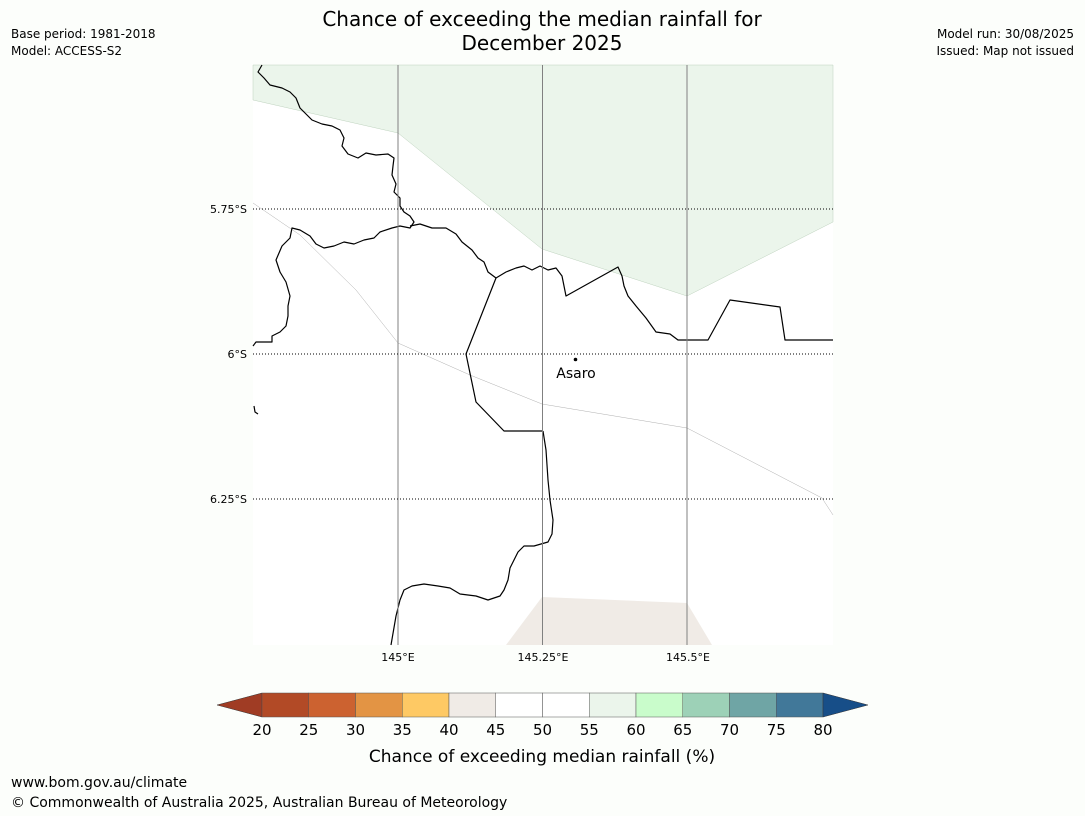 This screenshot has width=1085, height=816. Describe the element at coordinates (448, 730) in the screenshot. I see `colorbar-tick-label: 40` at that location.